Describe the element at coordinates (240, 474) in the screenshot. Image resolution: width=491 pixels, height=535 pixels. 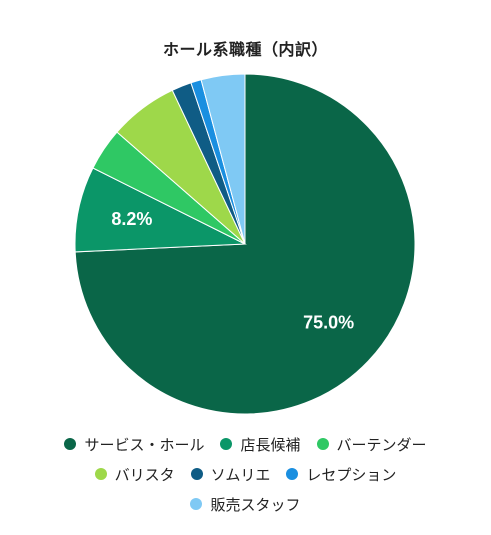
I see `legend-label-4: ソムリエ` at that location.